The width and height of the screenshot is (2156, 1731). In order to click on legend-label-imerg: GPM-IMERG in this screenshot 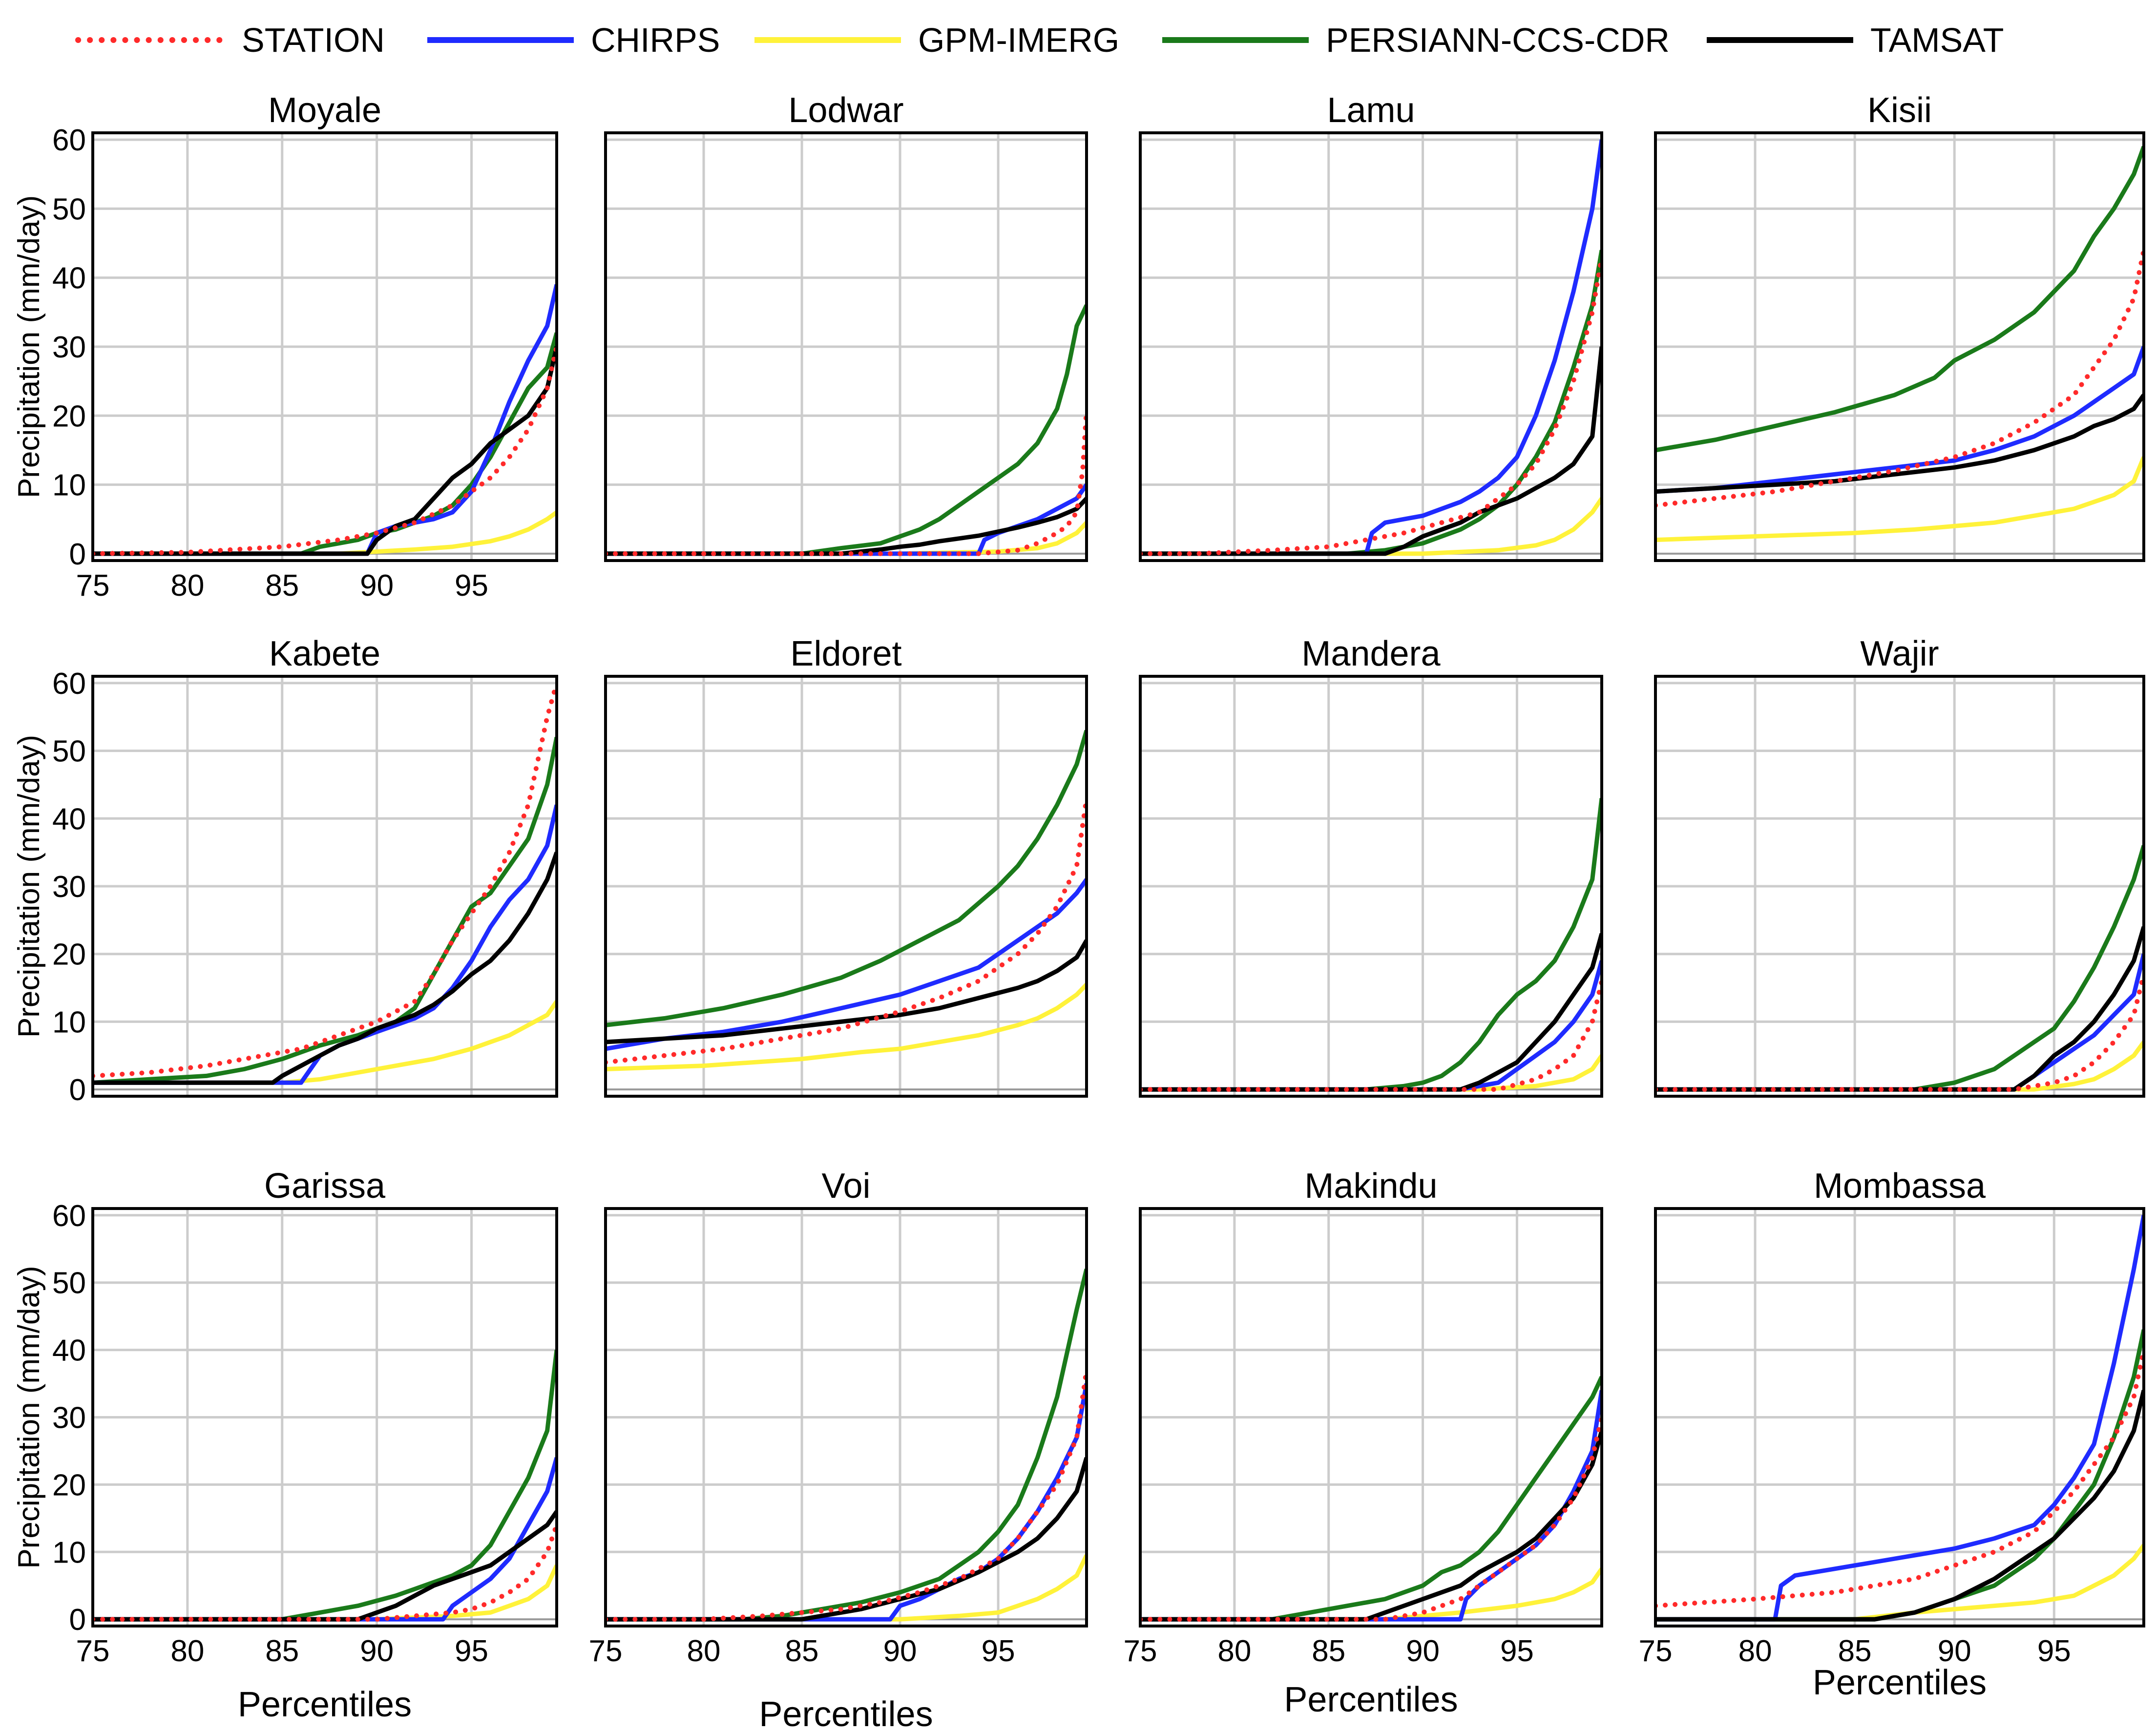, I will do `click(1018, 40)`.